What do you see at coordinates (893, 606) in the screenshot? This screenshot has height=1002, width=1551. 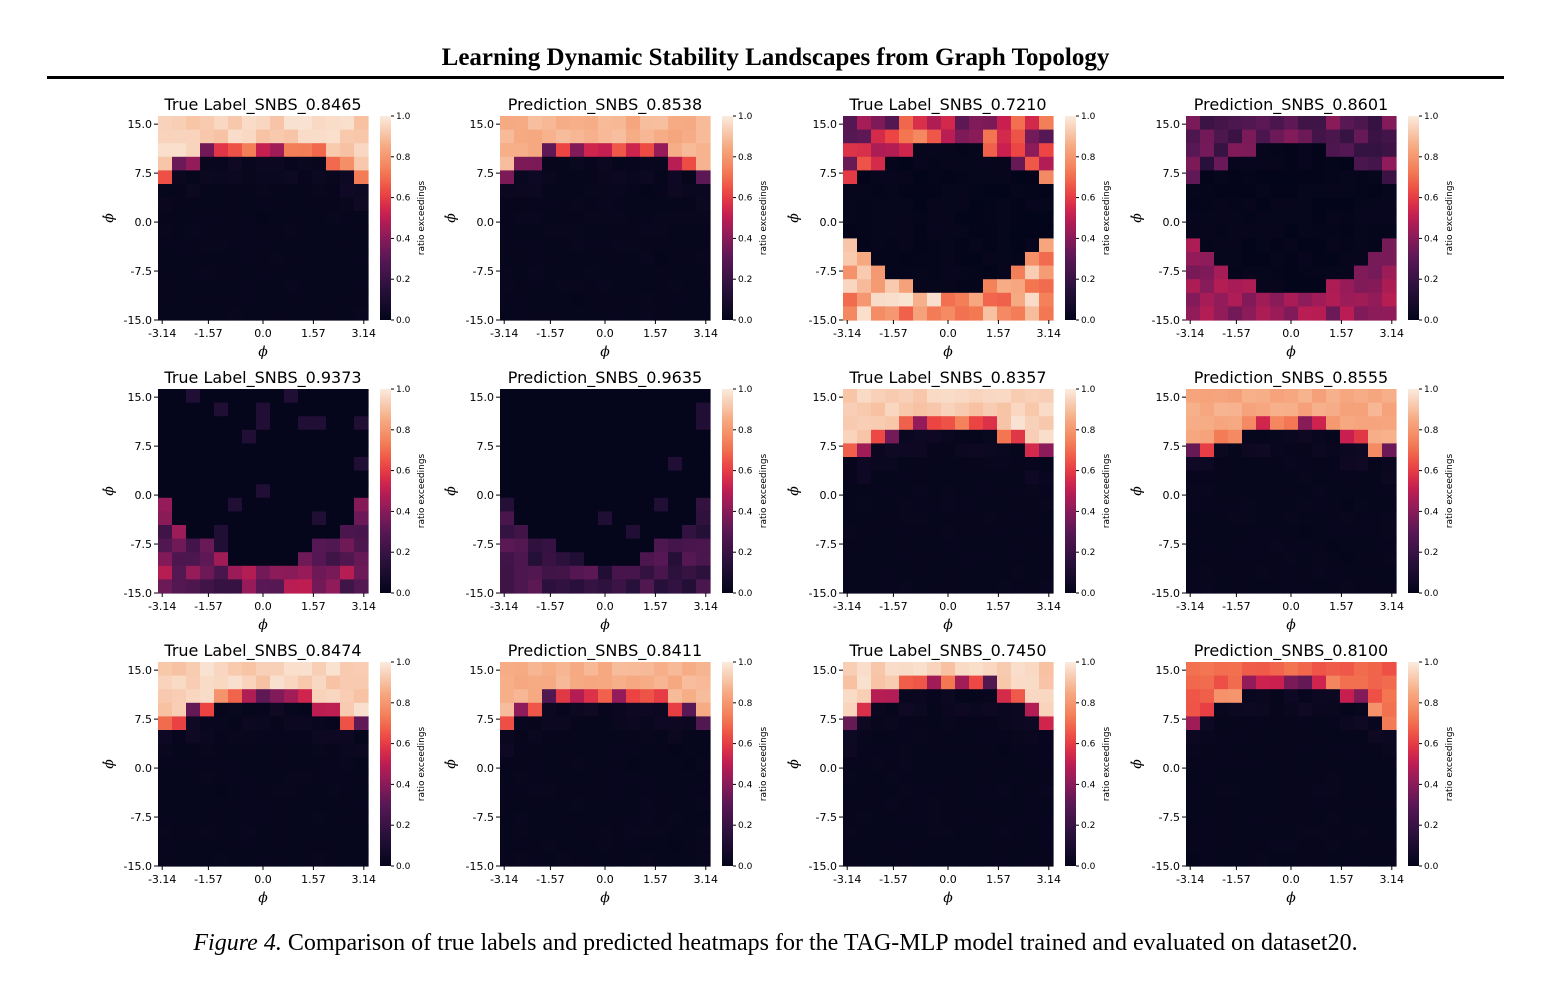 I see `x-tick-label: -1.57` at bounding box center [893, 606].